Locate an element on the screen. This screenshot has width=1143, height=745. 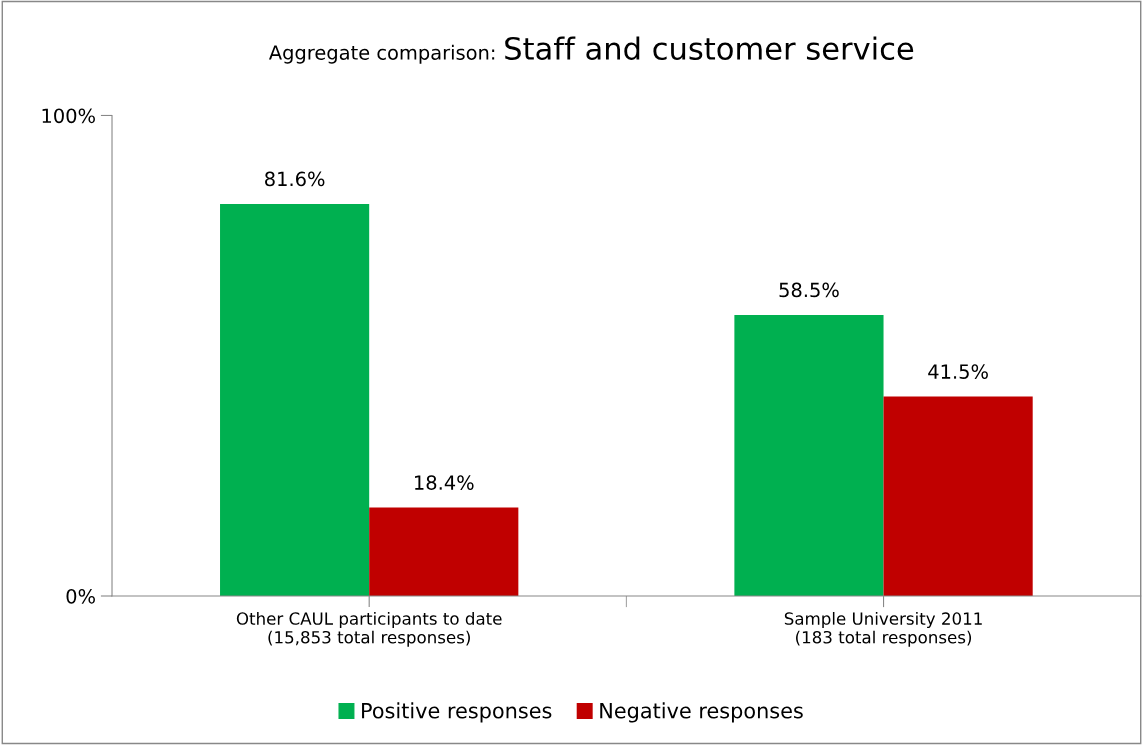
legend-label: Positive responses is located at coordinates (457, 712).